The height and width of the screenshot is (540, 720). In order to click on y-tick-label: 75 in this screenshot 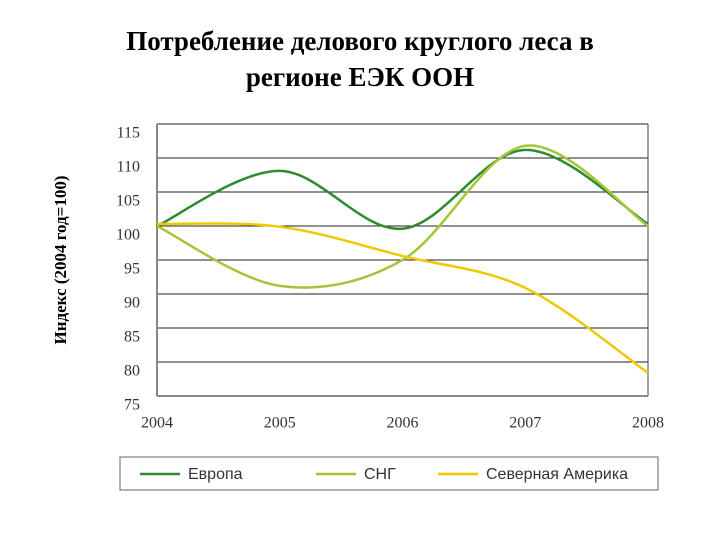, I will do `click(132, 405)`.